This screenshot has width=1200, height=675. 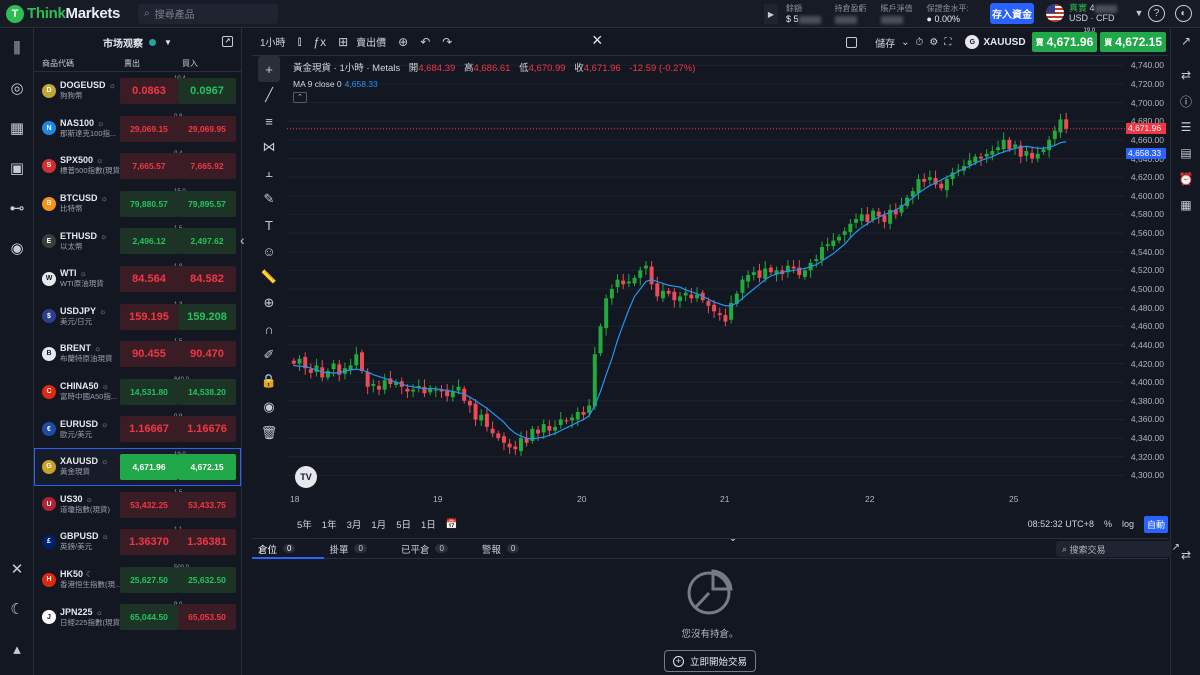 I want to click on sell-price-button: 7,665.57, so click(x=149, y=166).